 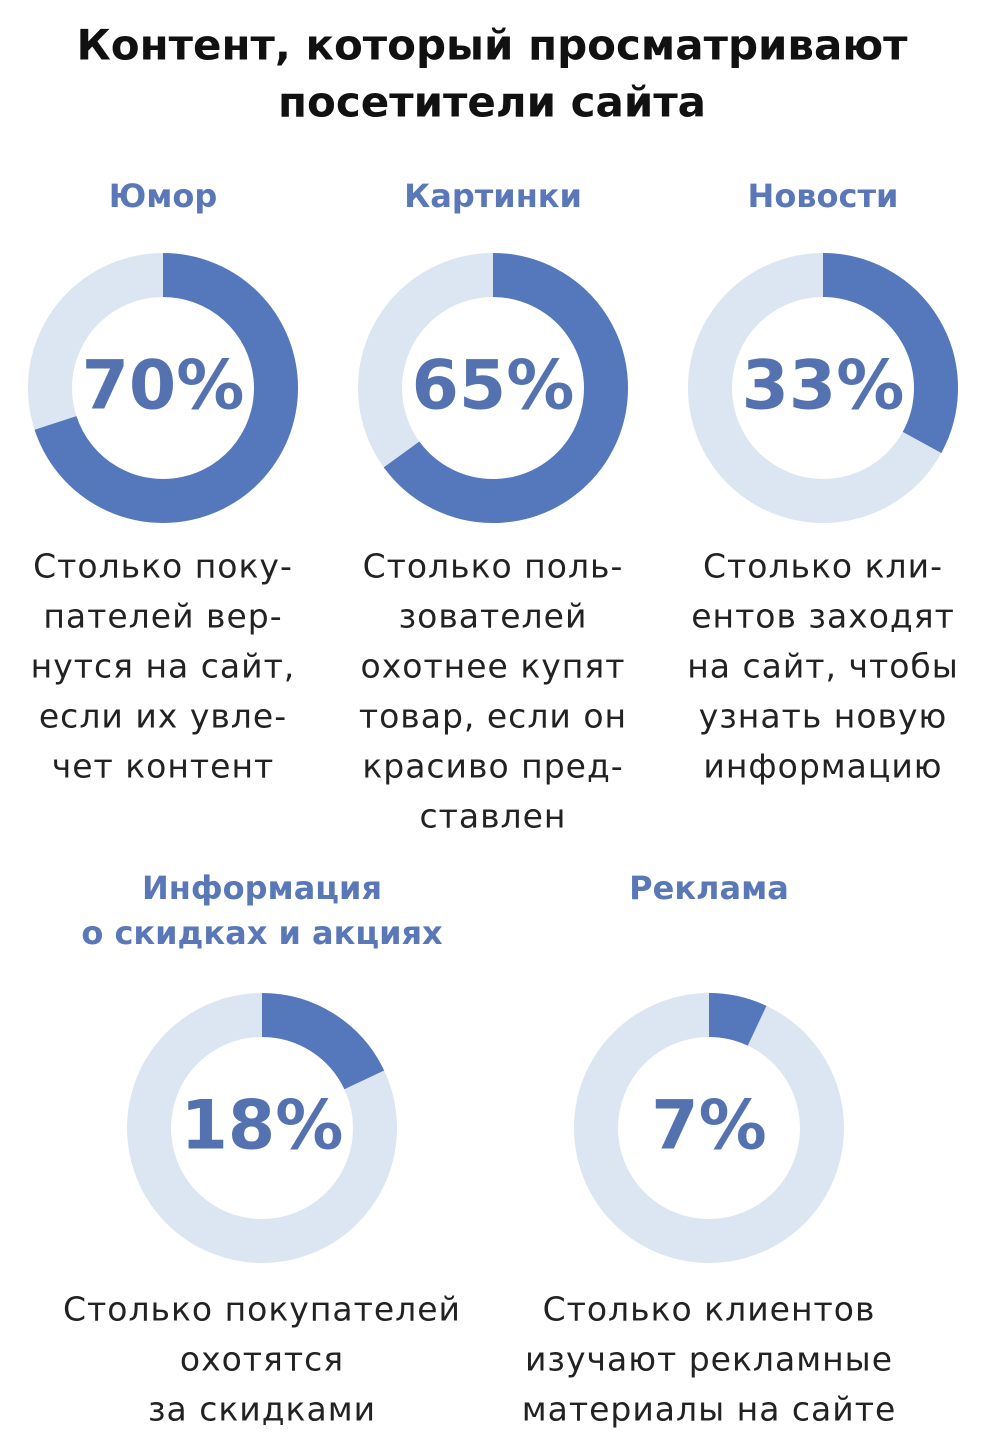 I want to click on caption-line: нутся на сайт,, so click(x=163, y=666).